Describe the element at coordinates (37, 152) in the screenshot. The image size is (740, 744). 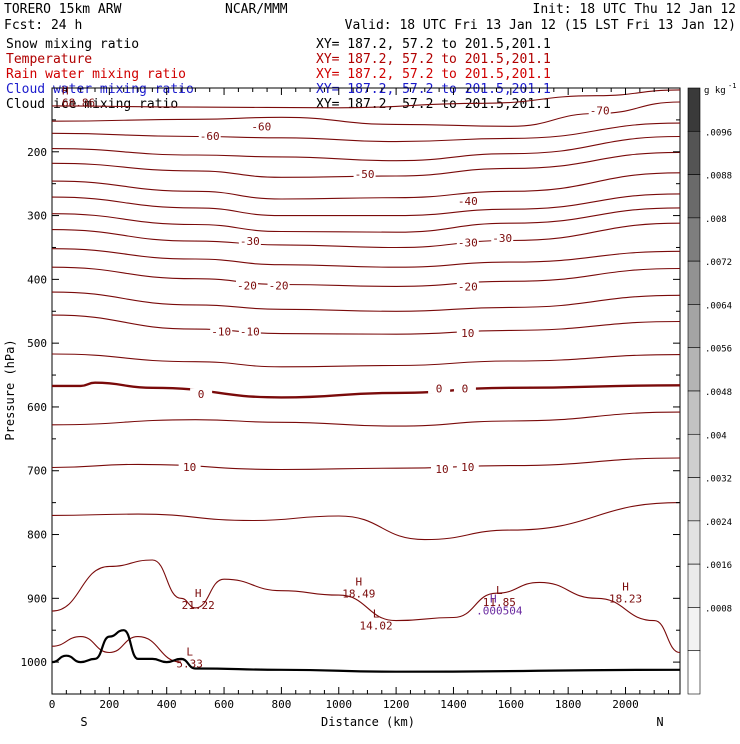
I see `y-tick-label-1: 200` at that location.